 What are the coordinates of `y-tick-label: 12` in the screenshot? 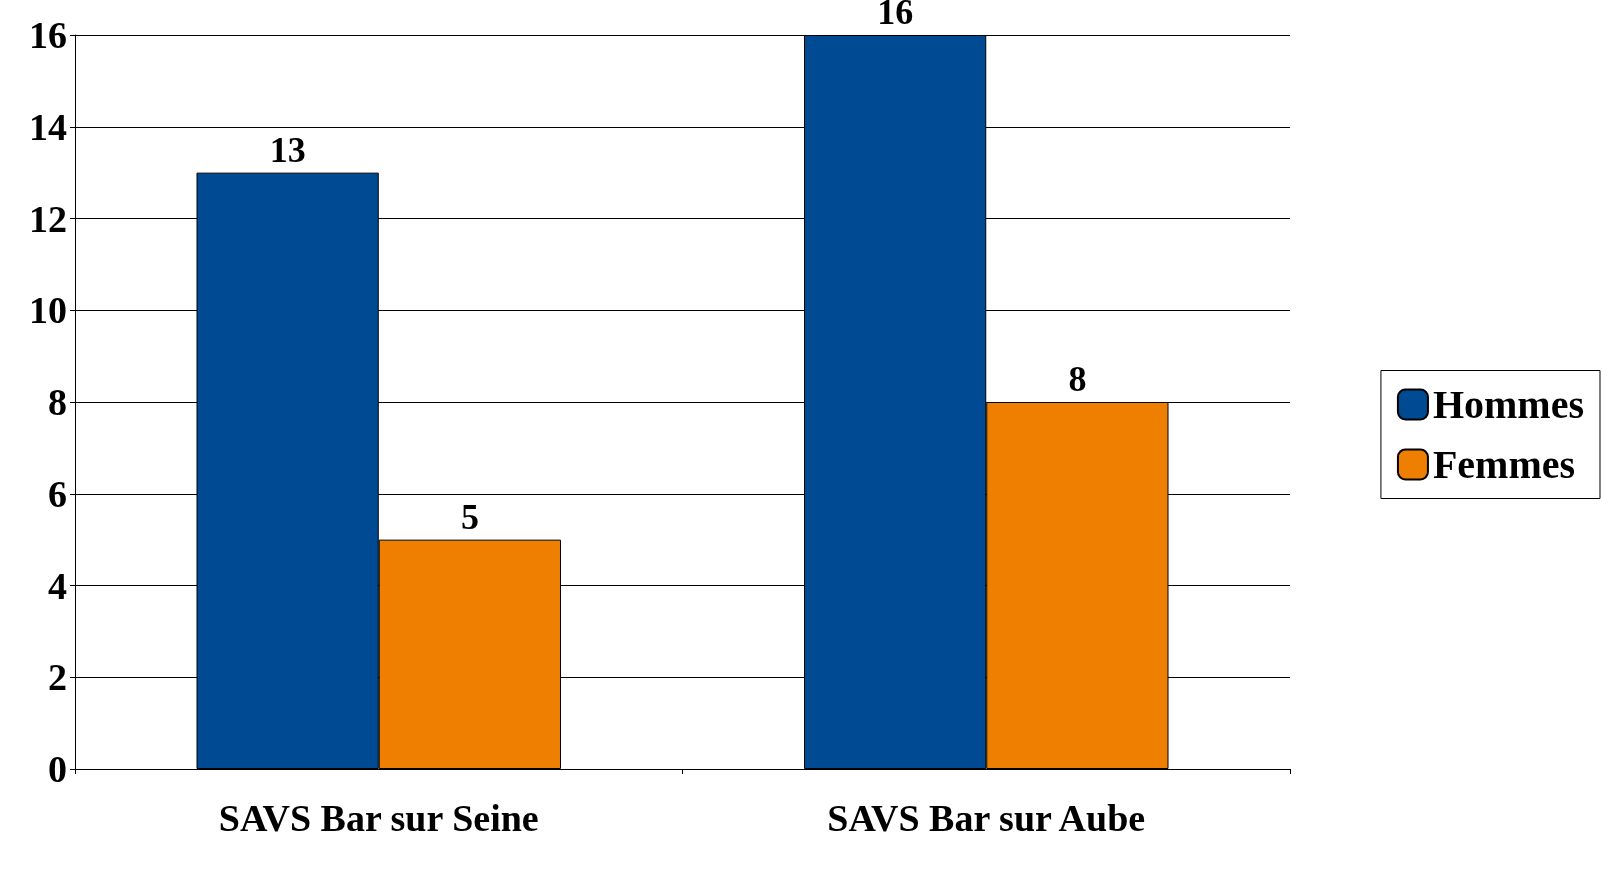 It's located at (48, 218).